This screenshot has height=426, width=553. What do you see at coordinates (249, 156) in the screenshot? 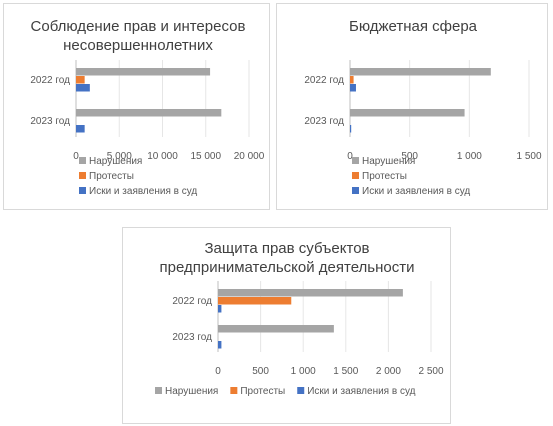
I see `x-tick-label: 20 000` at bounding box center [249, 156].